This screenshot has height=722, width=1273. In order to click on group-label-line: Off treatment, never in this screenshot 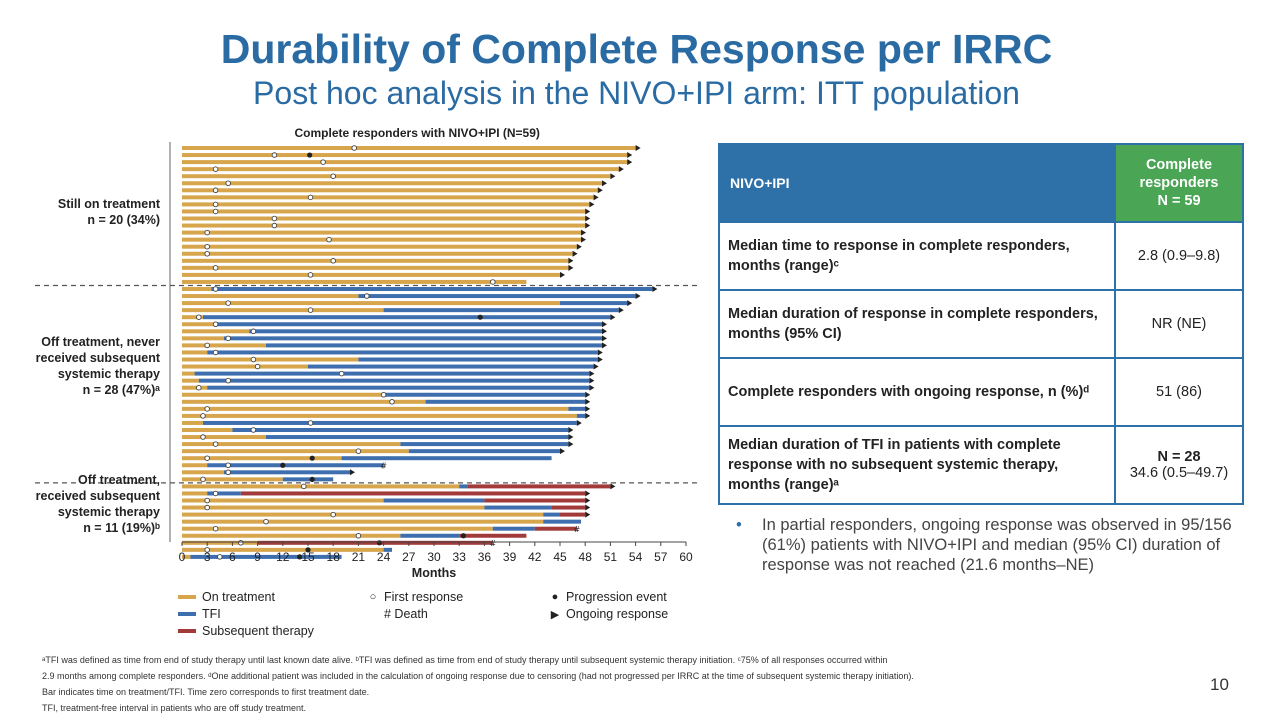, I will do `click(100, 342)`.